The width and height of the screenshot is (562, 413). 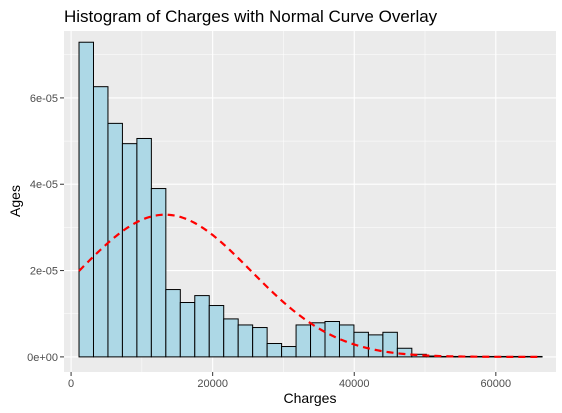 What do you see at coordinates (44, 99) in the screenshot?
I see `y-tick-label: 6e-05` at bounding box center [44, 99].